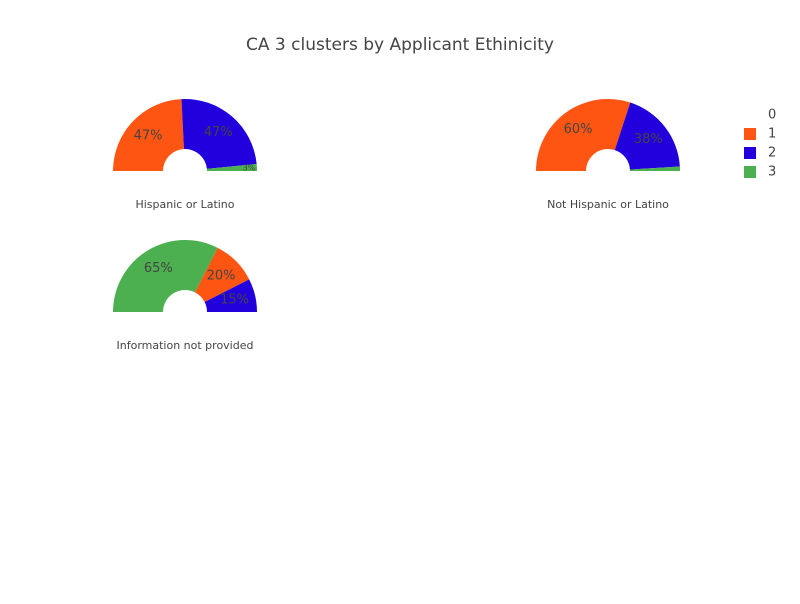 This screenshot has height=604, width=800. I want to click on legend-label: 0, so click(772, 115).